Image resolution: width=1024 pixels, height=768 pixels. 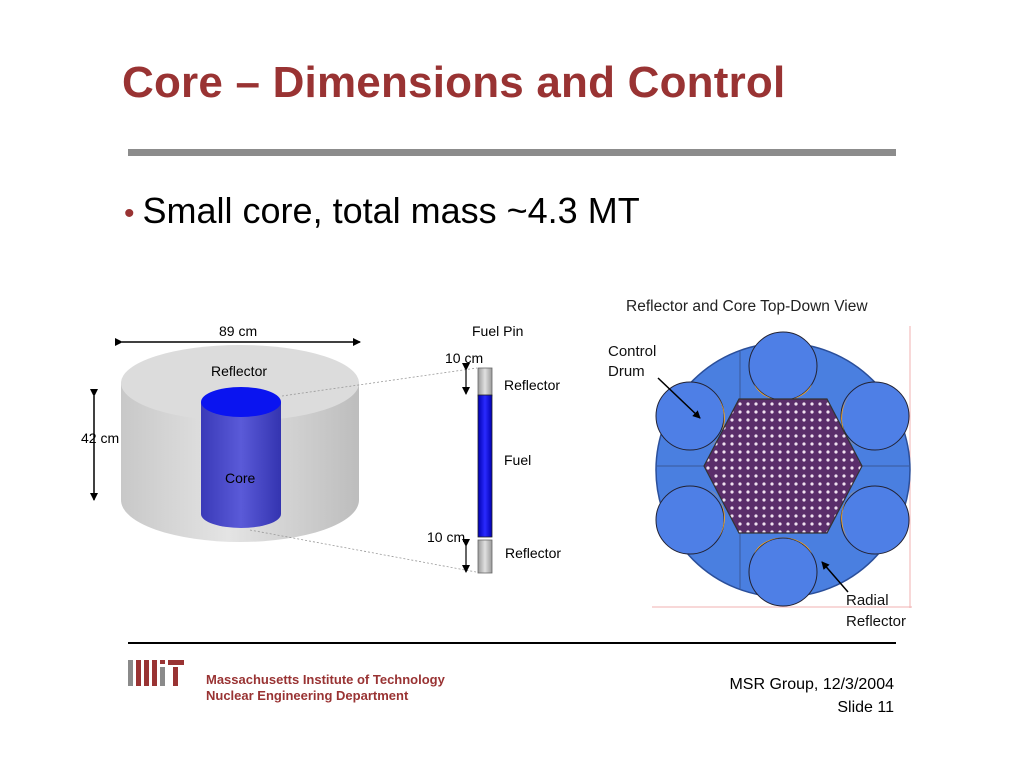 I want to click on radial-reflector-label-line2: Reflector, so click(x=876, y=621).